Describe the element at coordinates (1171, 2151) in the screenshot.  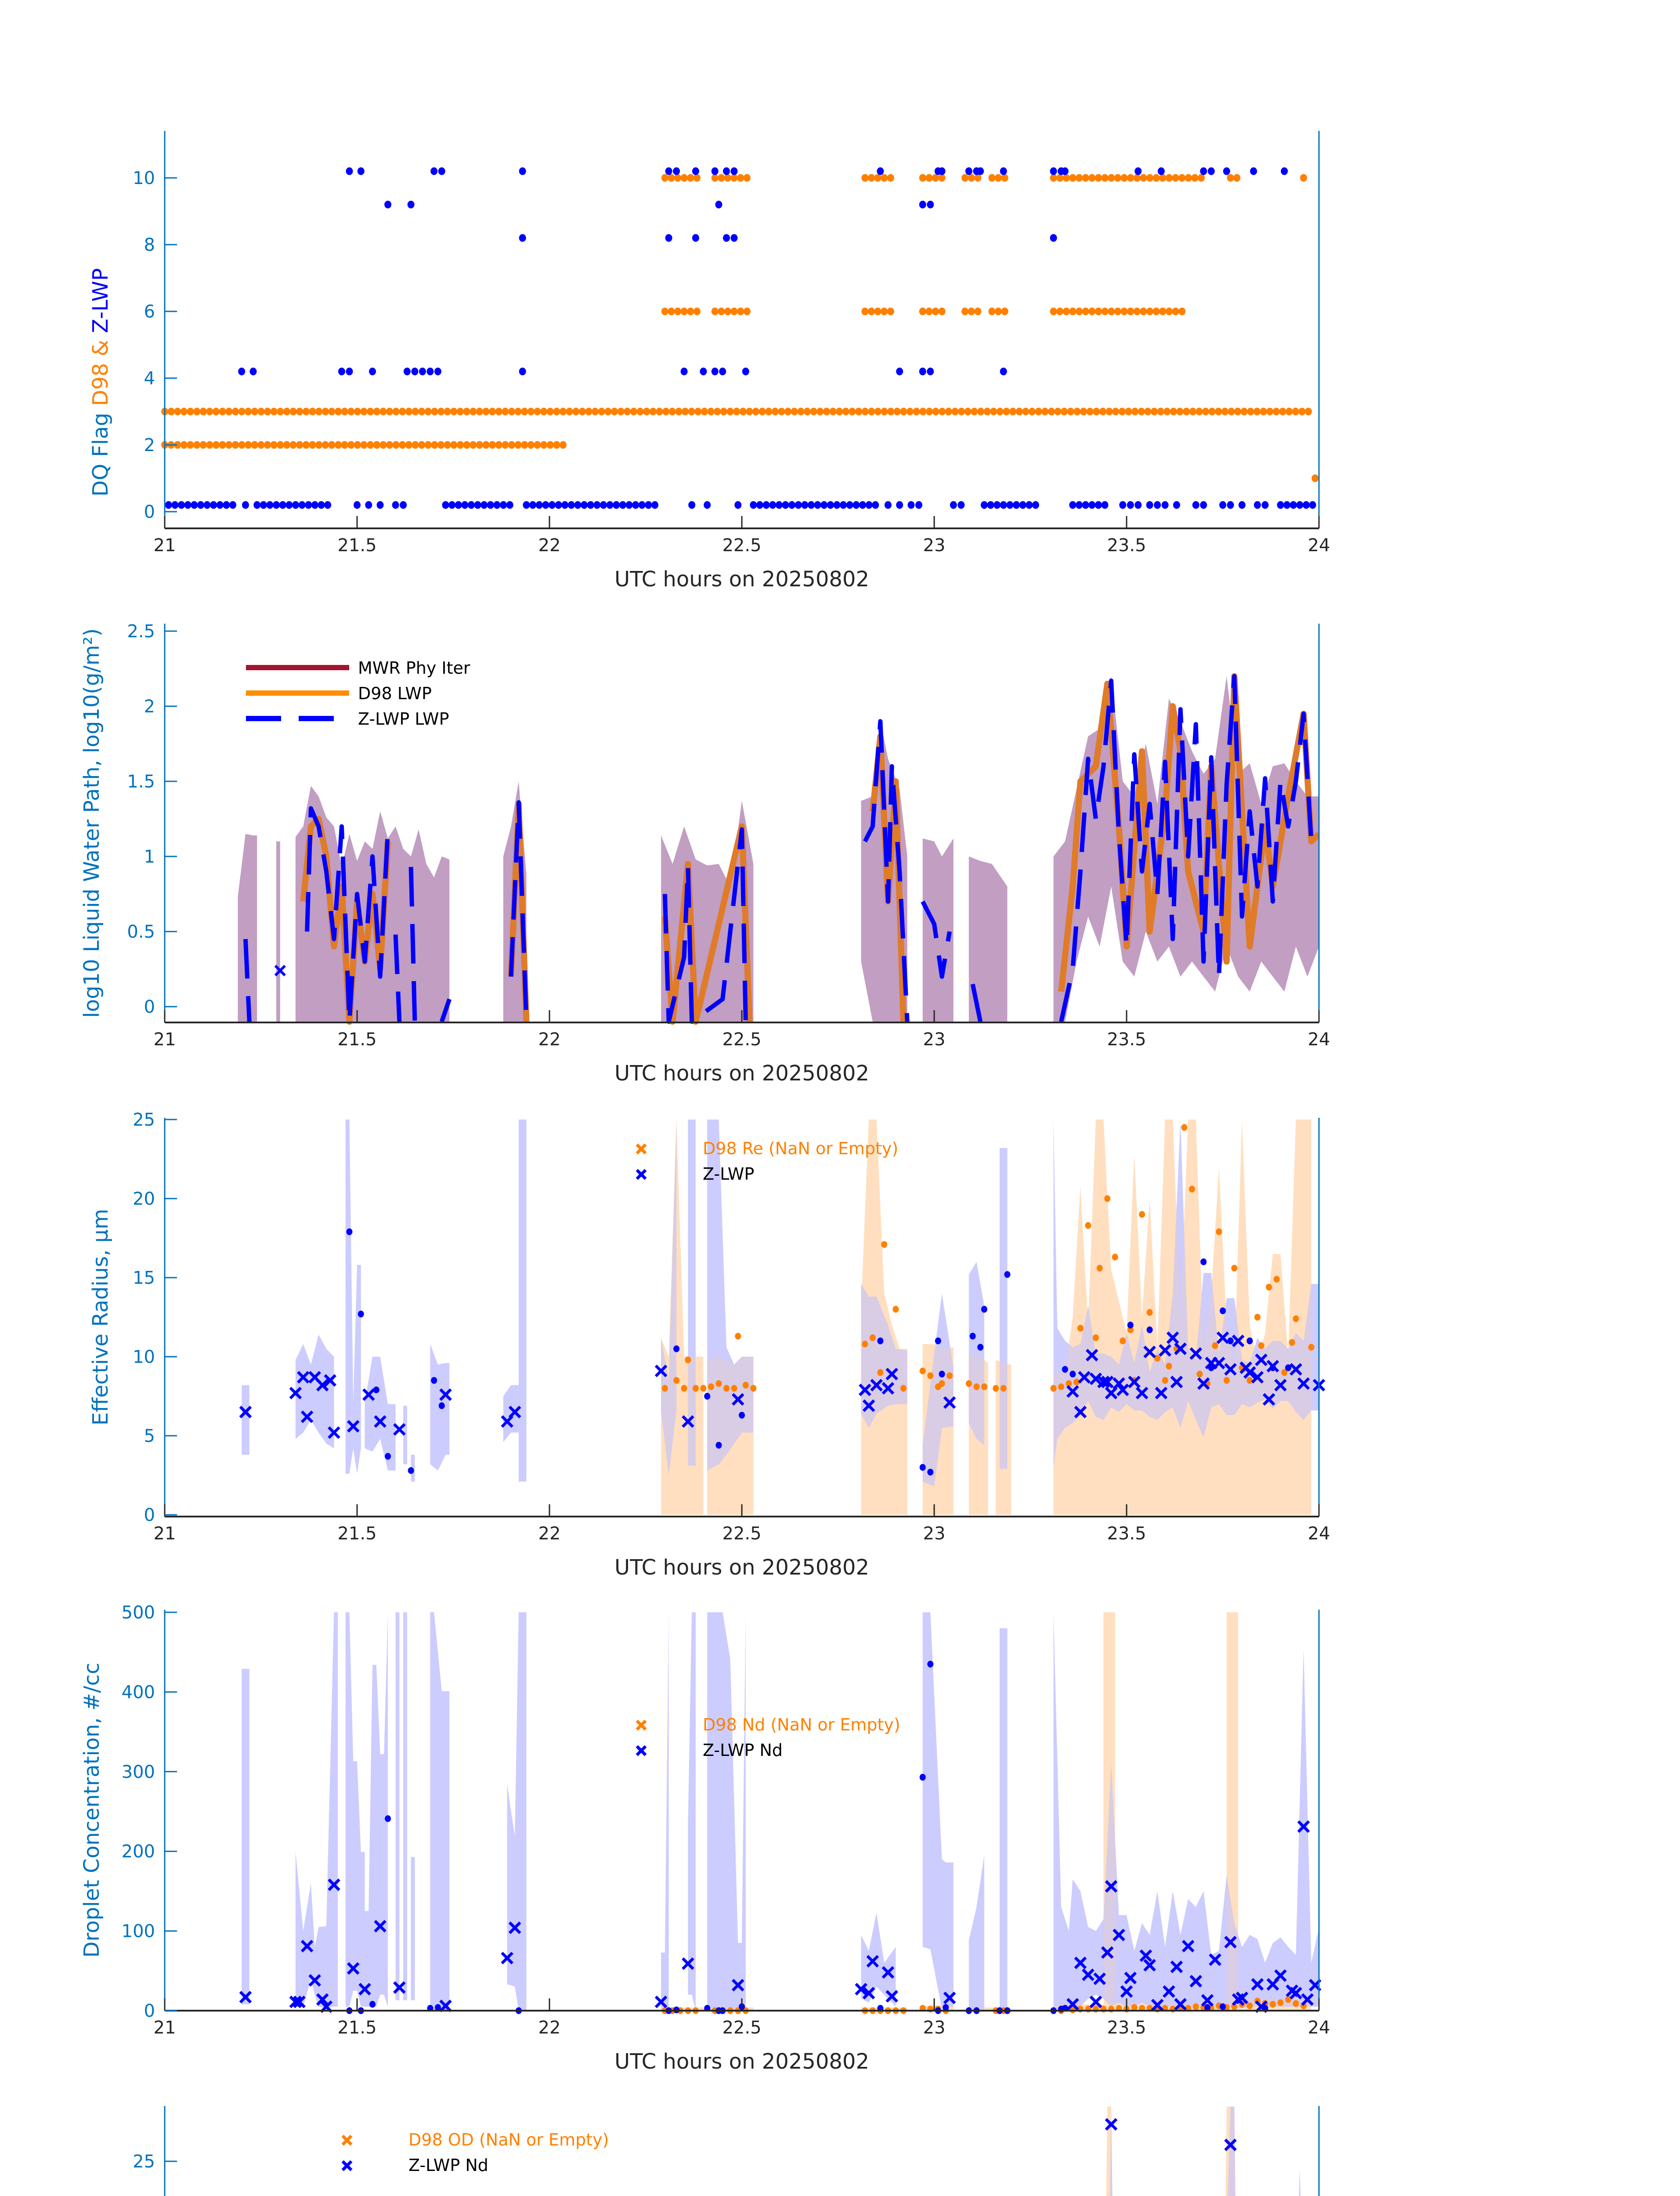
I see `d98-band-overlay` at that location.